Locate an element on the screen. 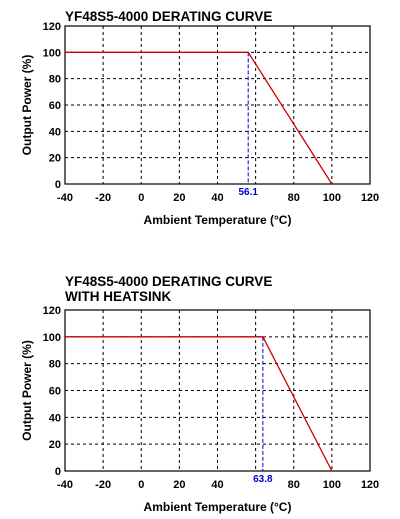  chart-title-line: WITH HEATSINK is located at coordinates (118, 296).